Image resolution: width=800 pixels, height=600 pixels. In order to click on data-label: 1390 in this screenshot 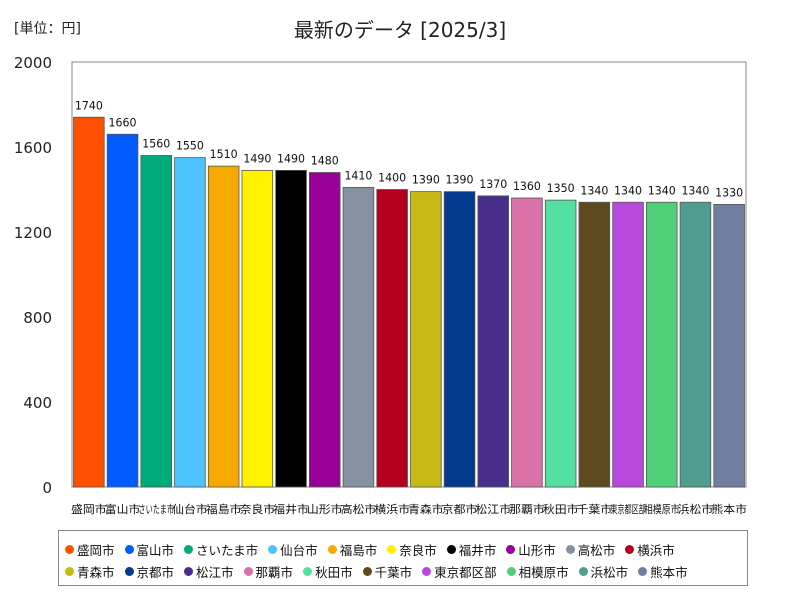, I will do `click(426, 180)`.